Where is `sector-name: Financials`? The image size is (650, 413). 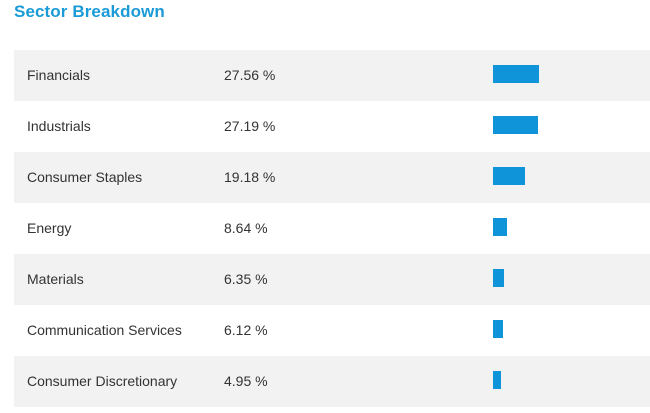
sector-name: Financials is located at coordinates (59, 75).